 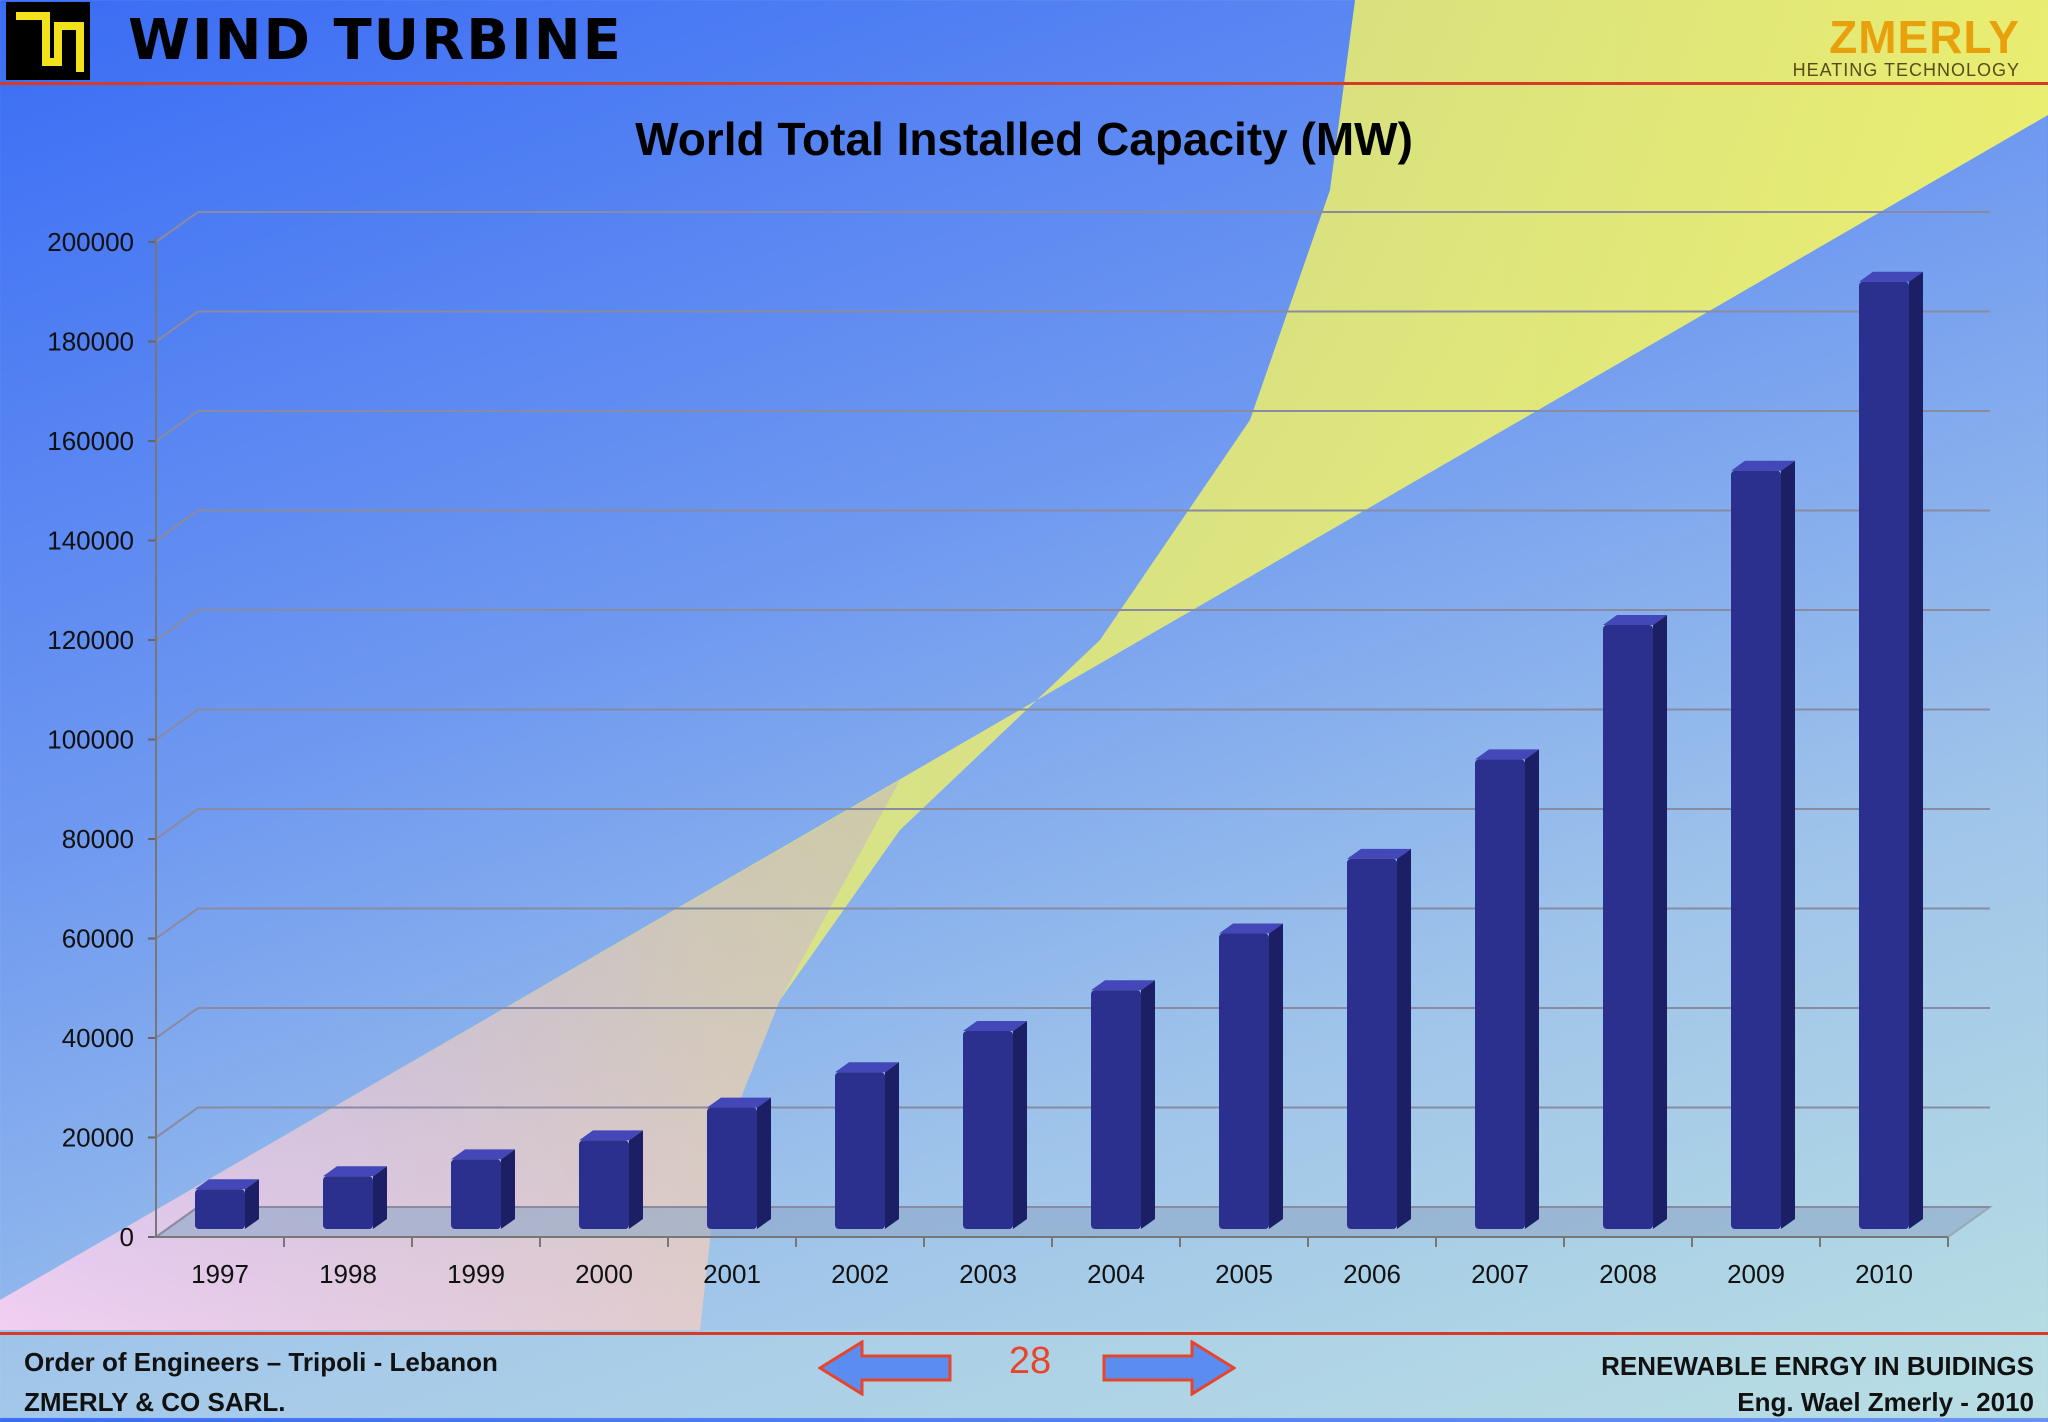 I want to click on y-tick-label: 20000, so click(x=98, y=1138).